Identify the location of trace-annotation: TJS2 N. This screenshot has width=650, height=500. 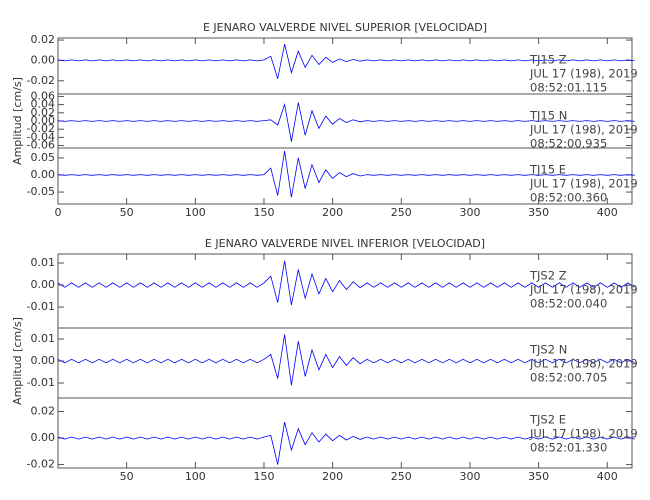
(548, 350).